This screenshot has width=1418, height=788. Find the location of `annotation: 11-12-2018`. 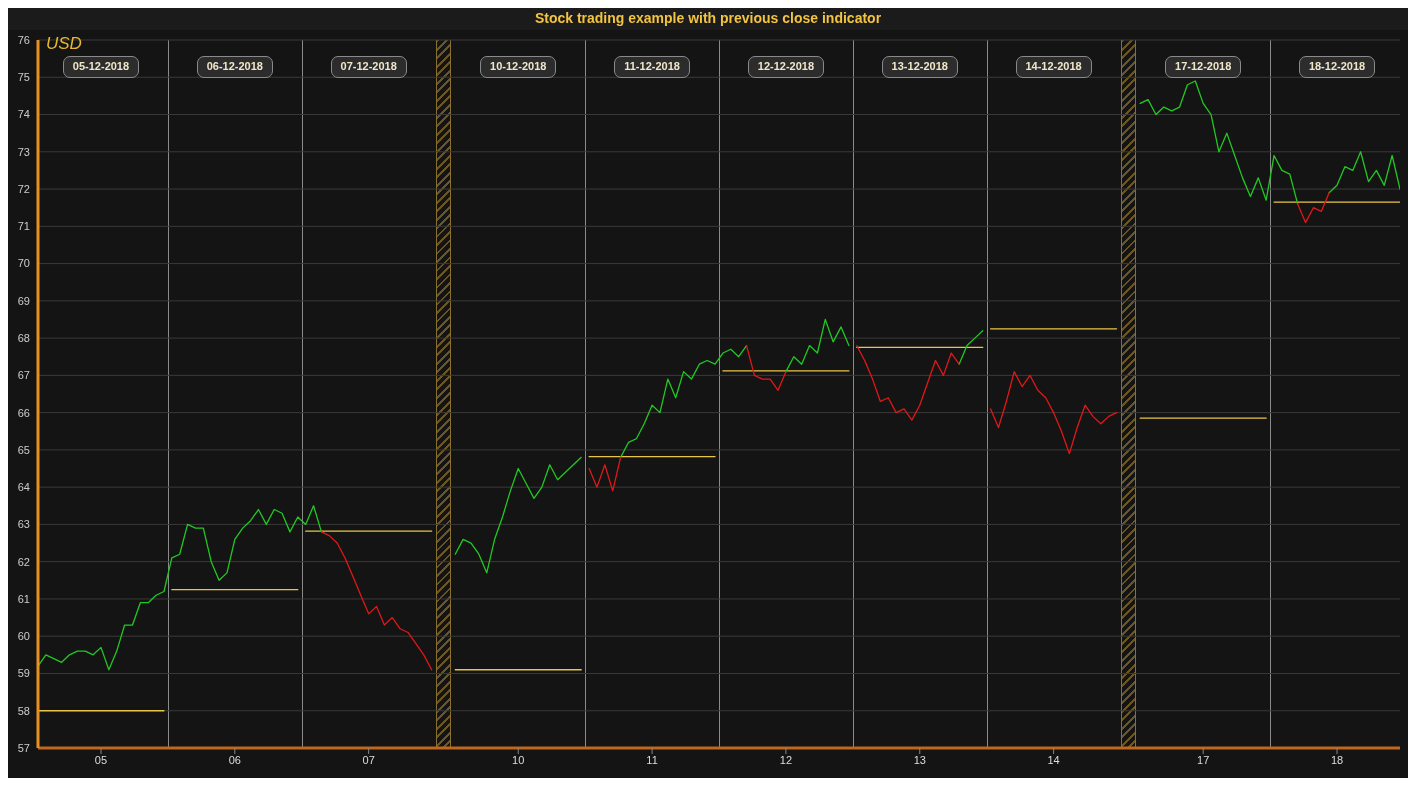

annotation: 11-12-2018 is located at coordinates (652, 67).